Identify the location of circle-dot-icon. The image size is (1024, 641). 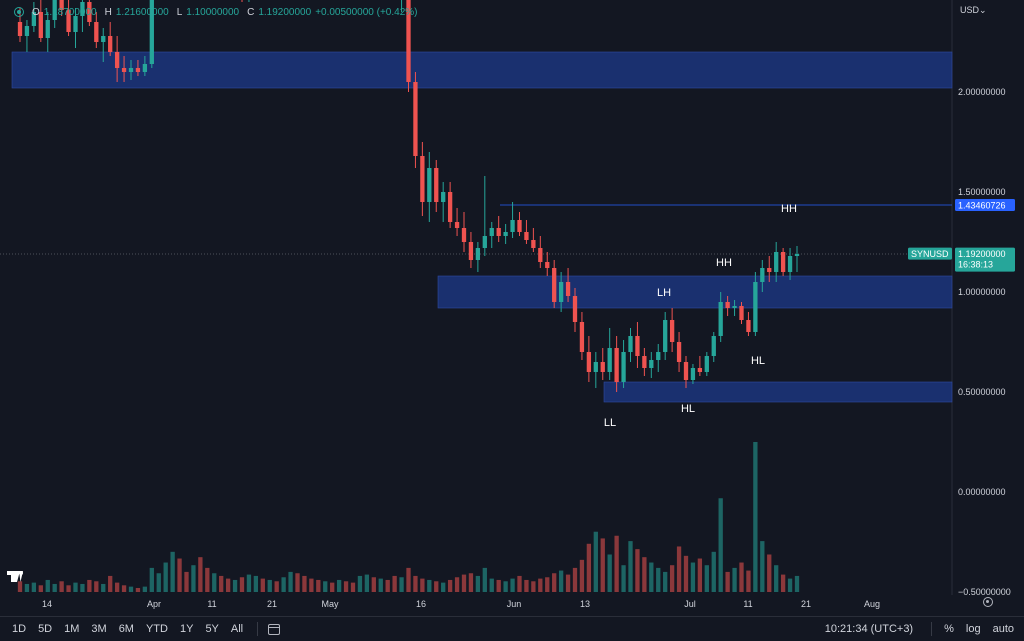
(19, 12).